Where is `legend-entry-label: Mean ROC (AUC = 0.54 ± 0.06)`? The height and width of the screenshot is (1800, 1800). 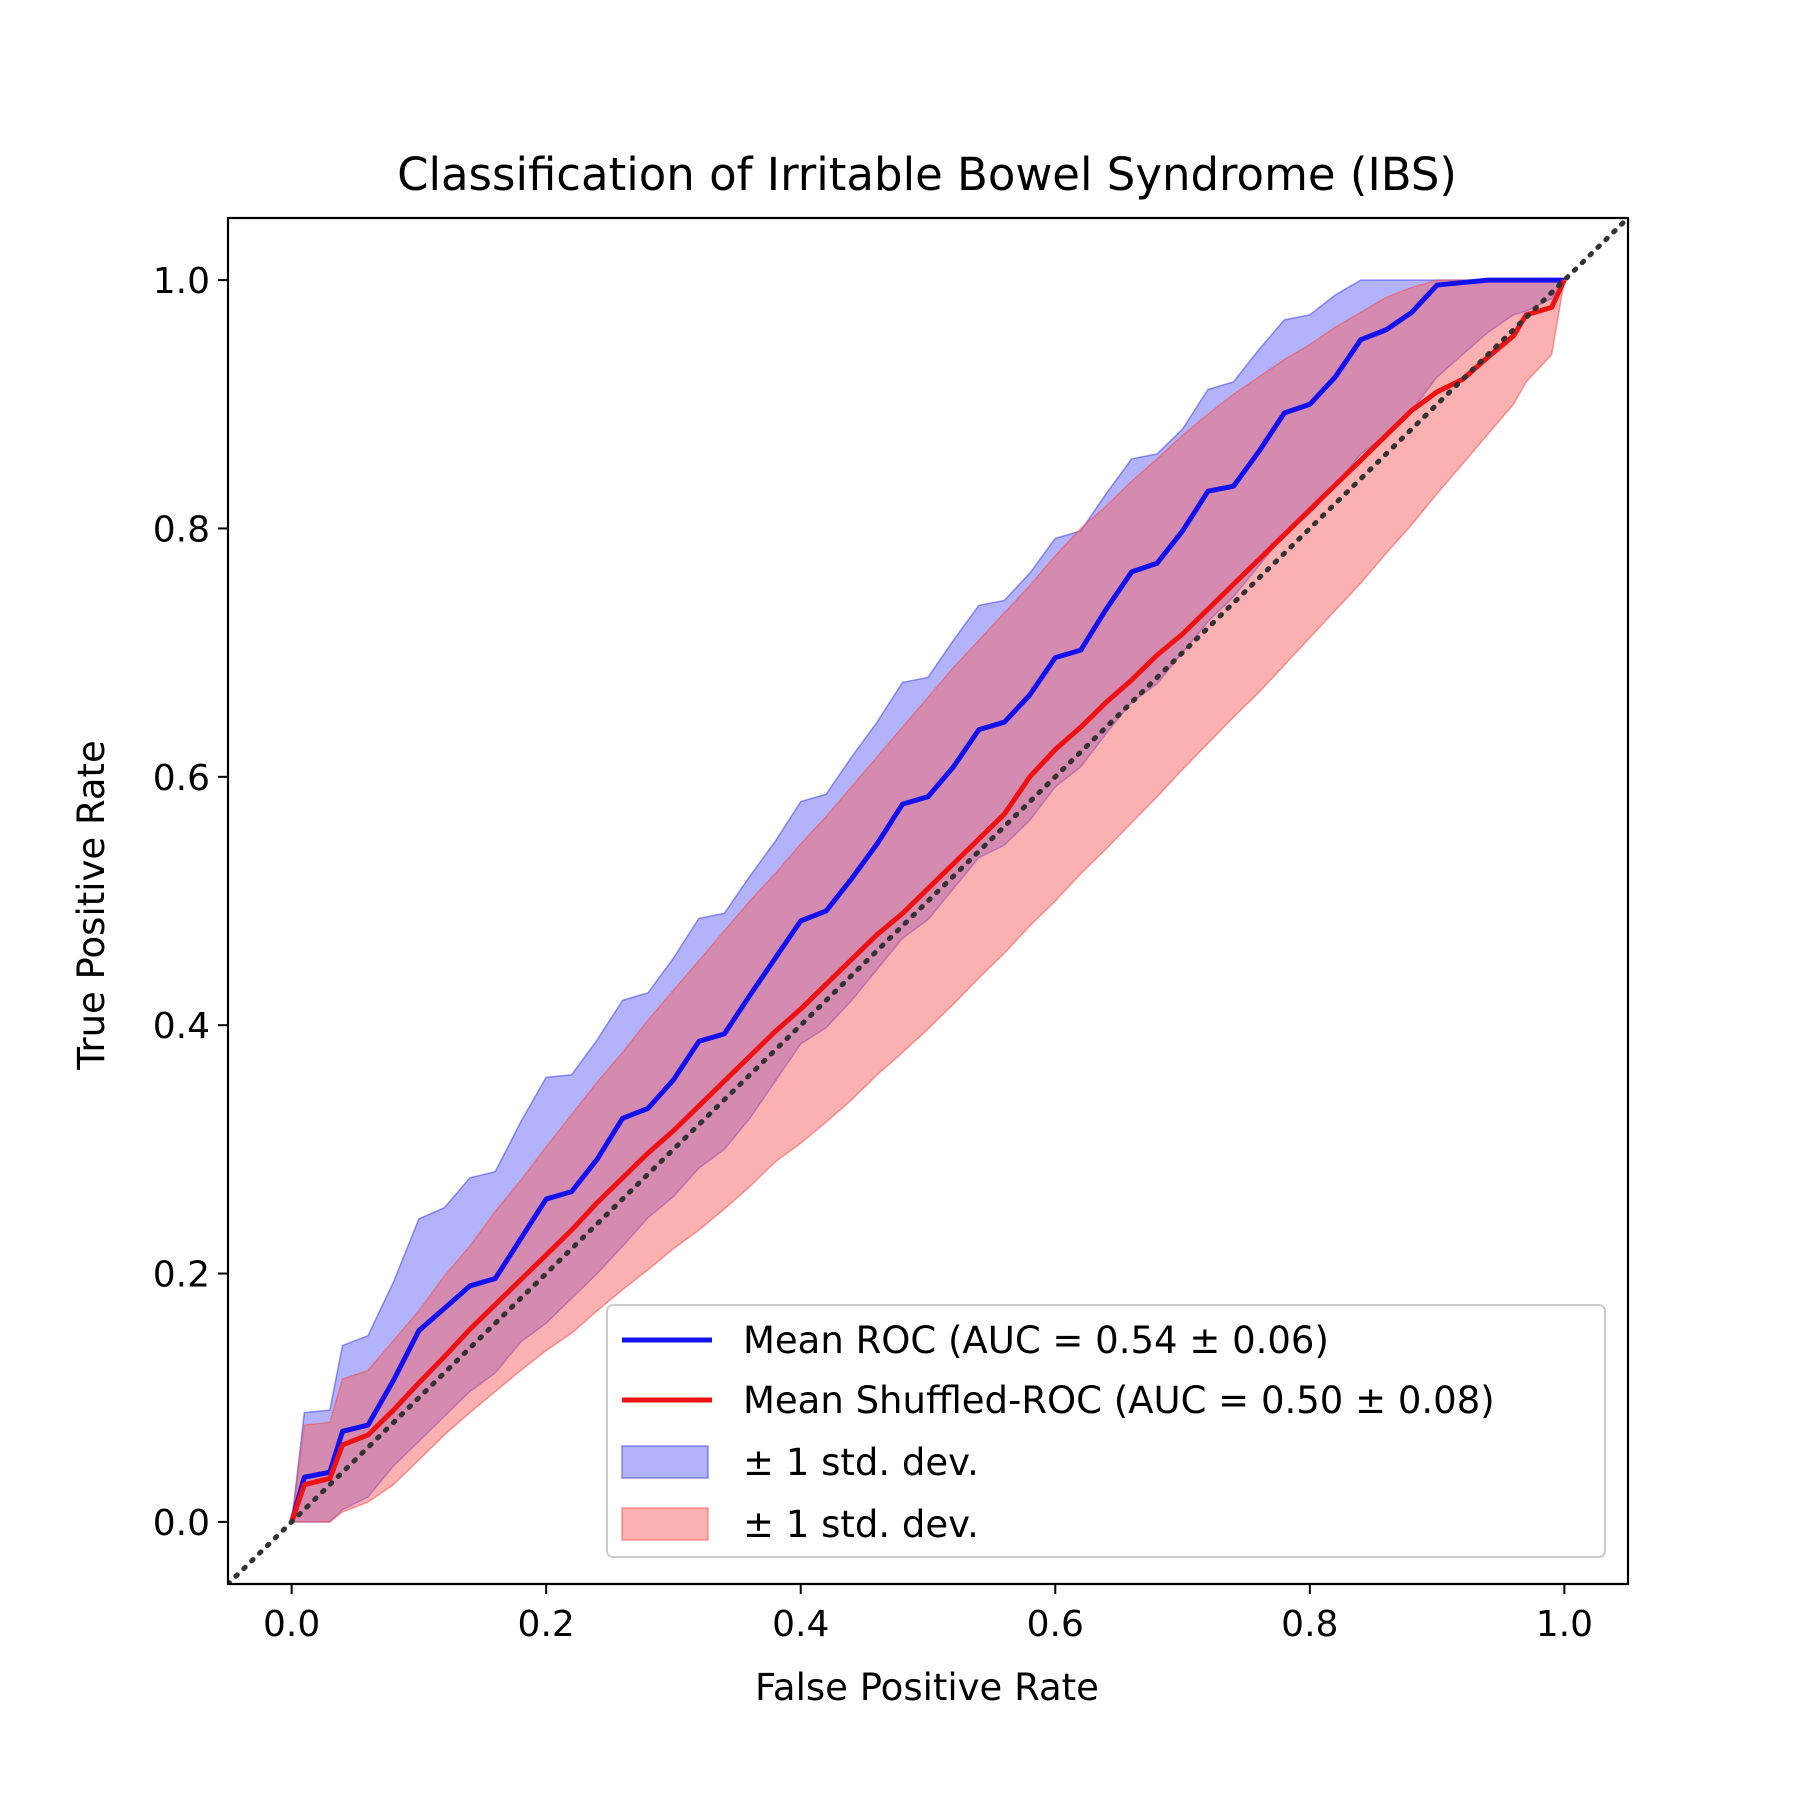
legend-entry-label: Mean ROC (AUC = 0.54 ± 0.06) is located at coordinates (1036, 1340).